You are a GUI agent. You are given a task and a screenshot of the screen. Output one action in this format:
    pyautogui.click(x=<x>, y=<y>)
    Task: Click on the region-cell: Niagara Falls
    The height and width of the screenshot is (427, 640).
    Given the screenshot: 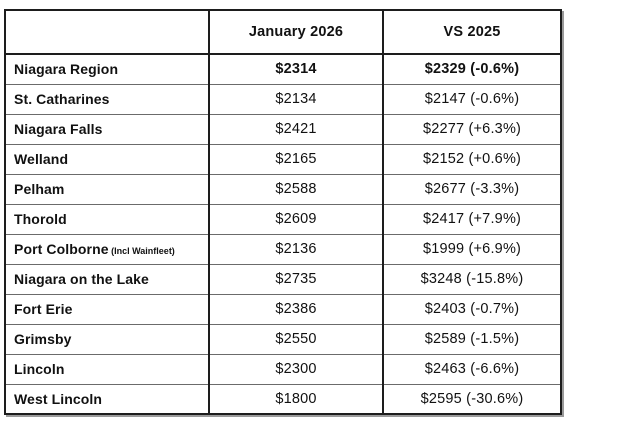 What is the action you would take?
    pyautogui.click(x=107, y=128)
    